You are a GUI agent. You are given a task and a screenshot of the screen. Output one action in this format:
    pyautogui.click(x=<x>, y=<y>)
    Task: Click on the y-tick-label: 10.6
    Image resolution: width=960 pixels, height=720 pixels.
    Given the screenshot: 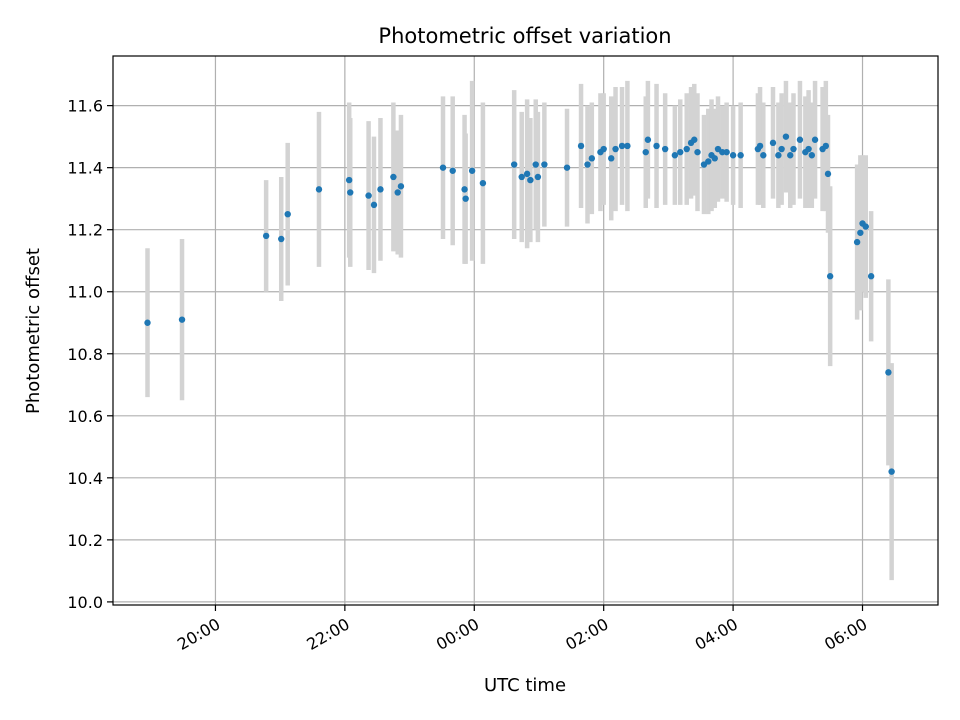 What is the action you would take?
    pyautogui.click(x=85, y=416)
    